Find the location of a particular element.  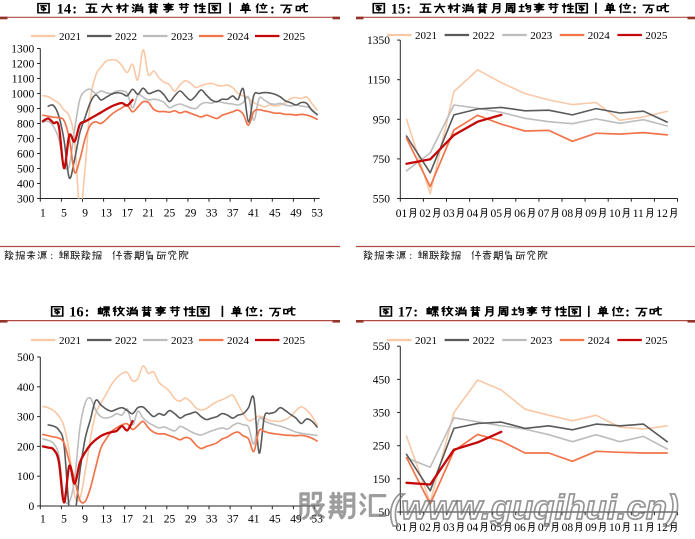

svg-text: 200 is located at coordinates (26, 447).